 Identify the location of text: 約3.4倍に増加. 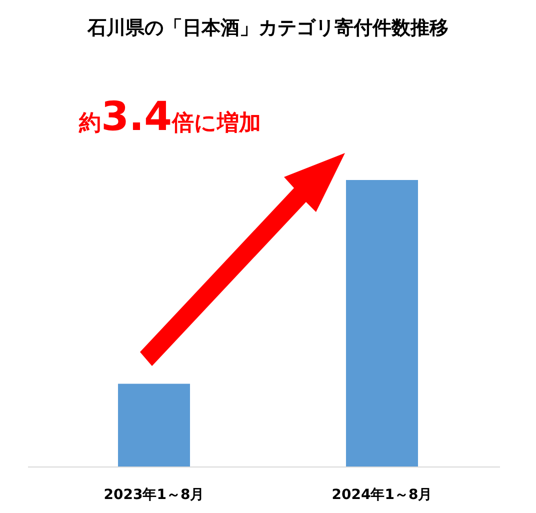
(169, 117).